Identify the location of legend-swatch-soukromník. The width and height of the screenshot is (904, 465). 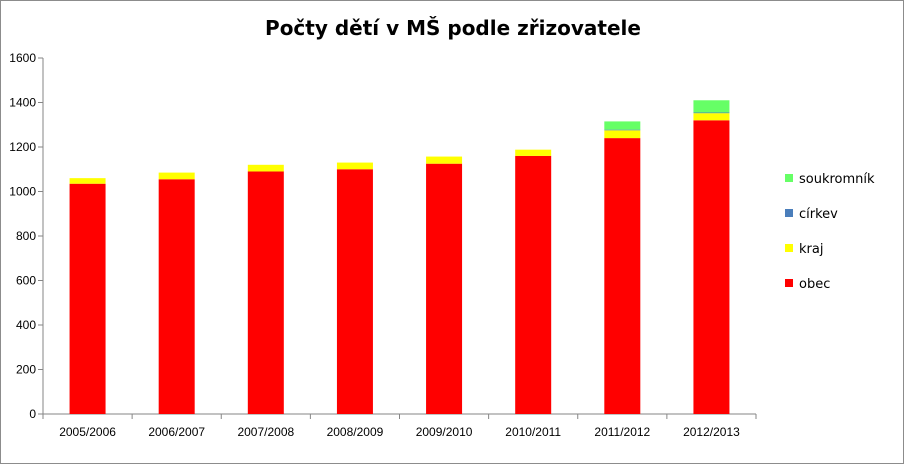
(789, 178).